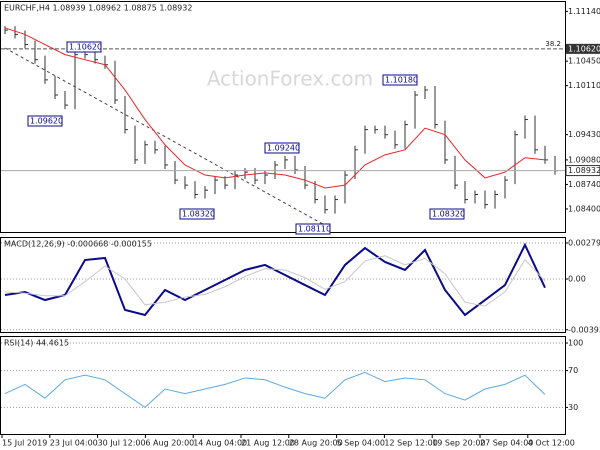 This screenshot has height=450, width=600. Describe the element at coordinates (573, 407) in the screenshot. I see `y-tick-label: 30` at that location.